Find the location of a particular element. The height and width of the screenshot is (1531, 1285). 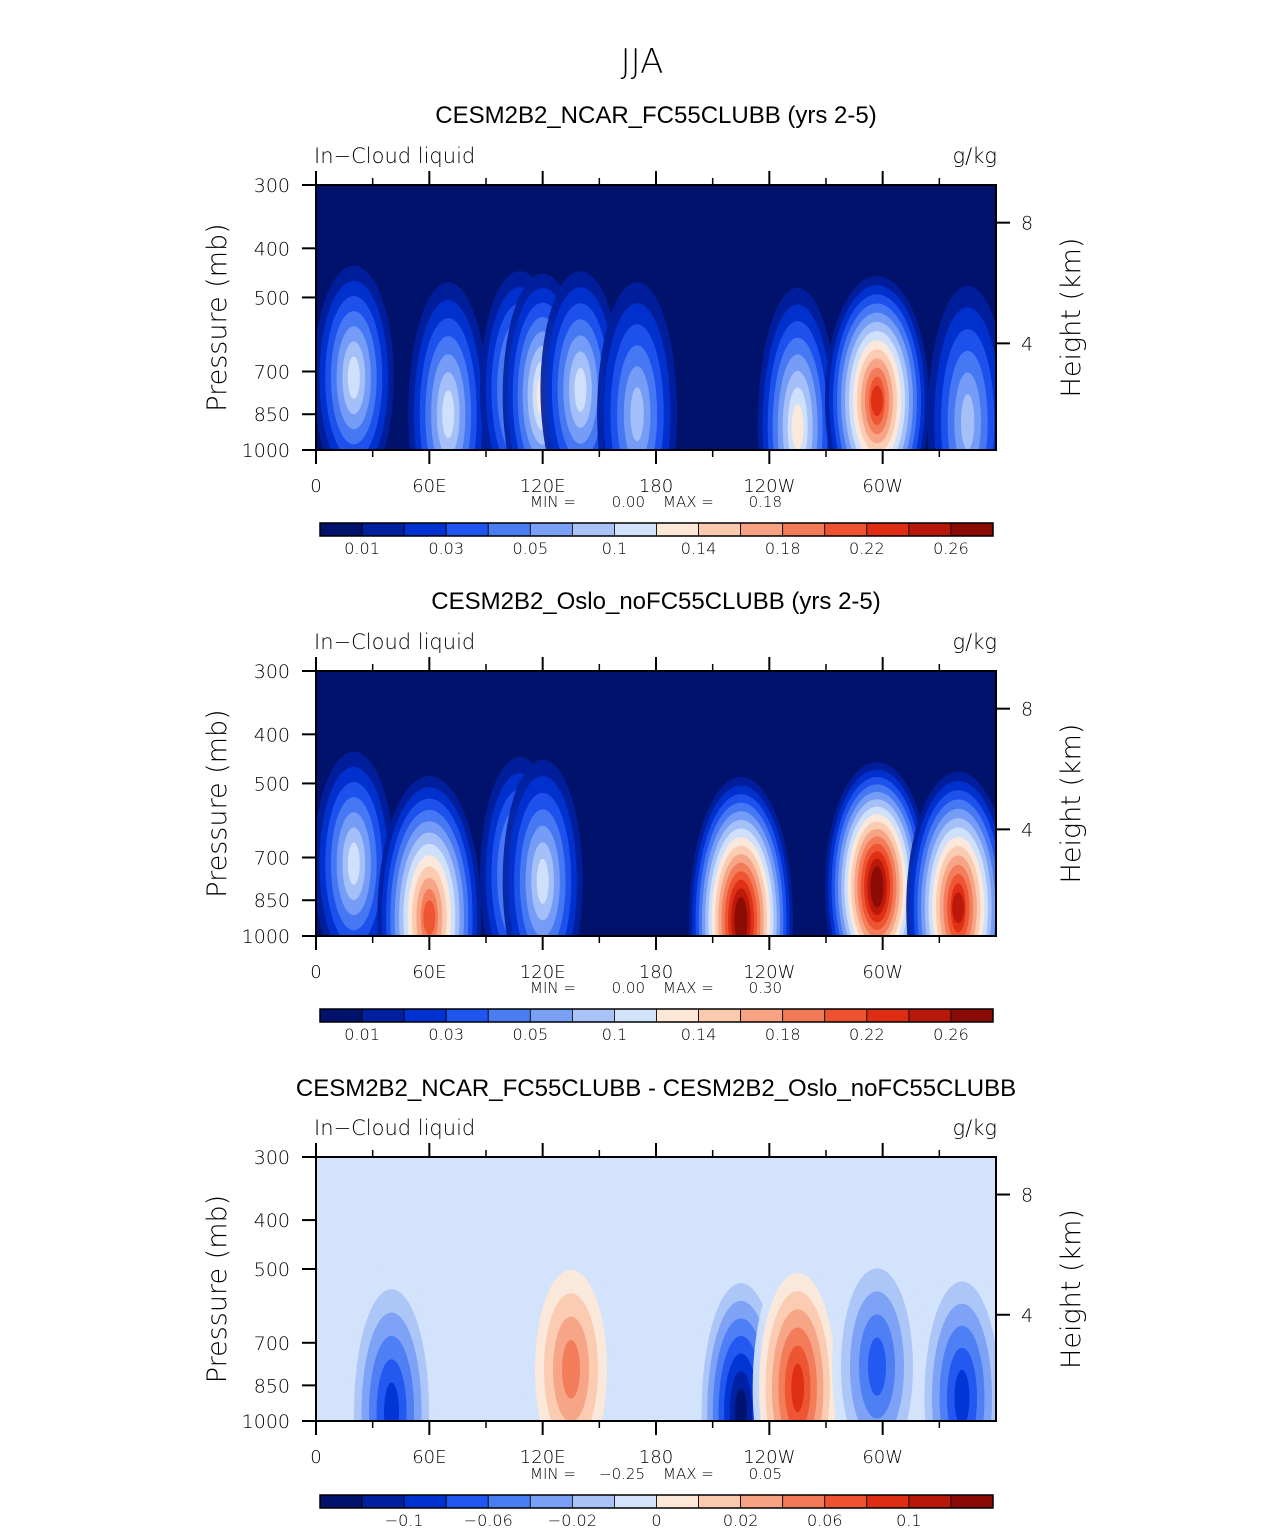

max-value: 0.05 is located at coordinates (765, 1474).